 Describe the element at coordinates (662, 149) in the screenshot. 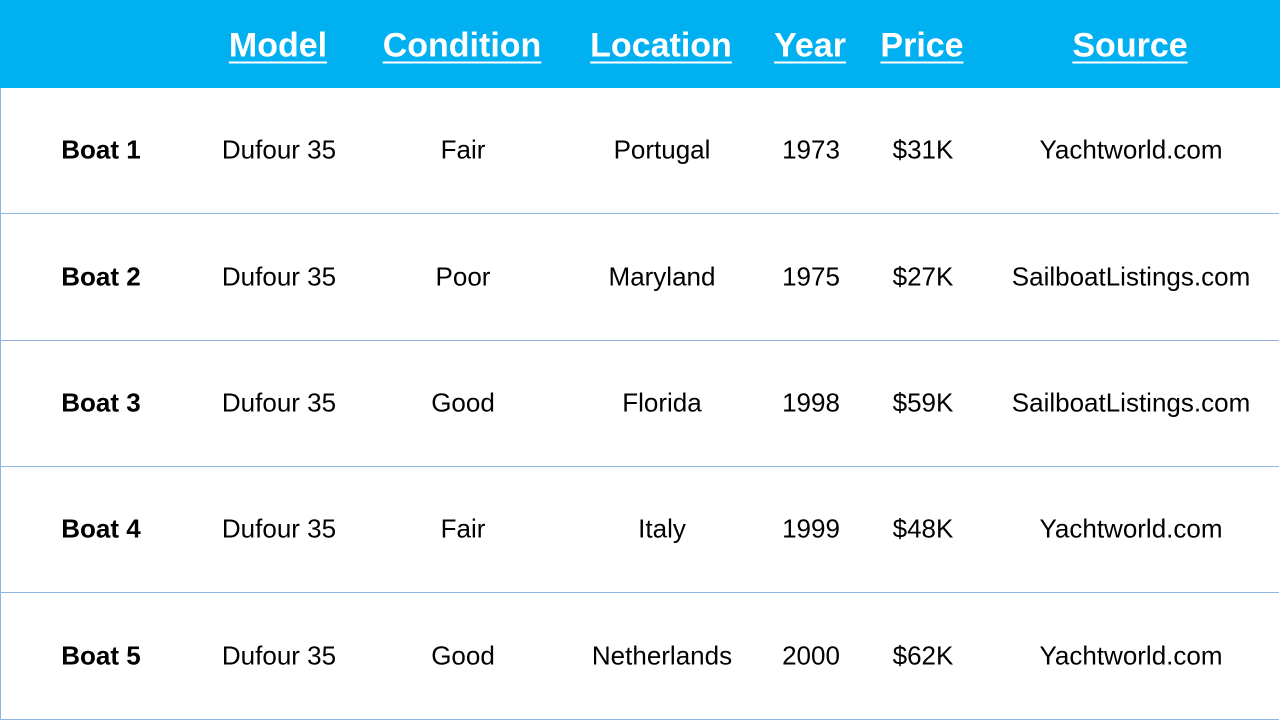

I see `table-cell: Portugal` at that location.